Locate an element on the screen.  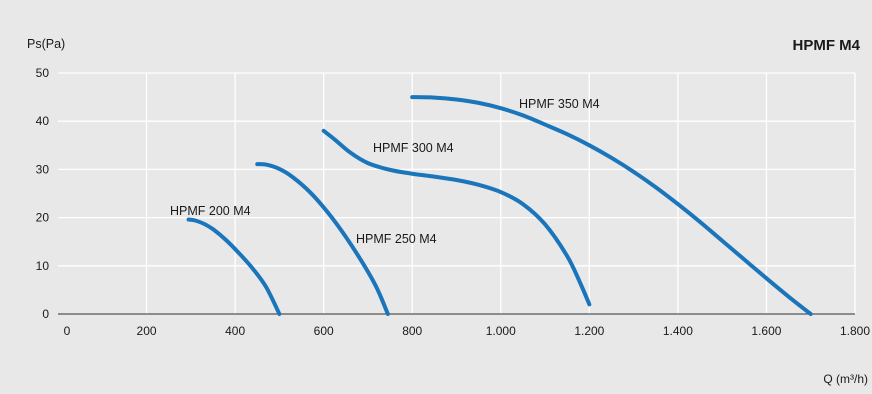
series-label-hpmf-300-m4: HPMF 300 M4 is located at coordinates (413, 148).